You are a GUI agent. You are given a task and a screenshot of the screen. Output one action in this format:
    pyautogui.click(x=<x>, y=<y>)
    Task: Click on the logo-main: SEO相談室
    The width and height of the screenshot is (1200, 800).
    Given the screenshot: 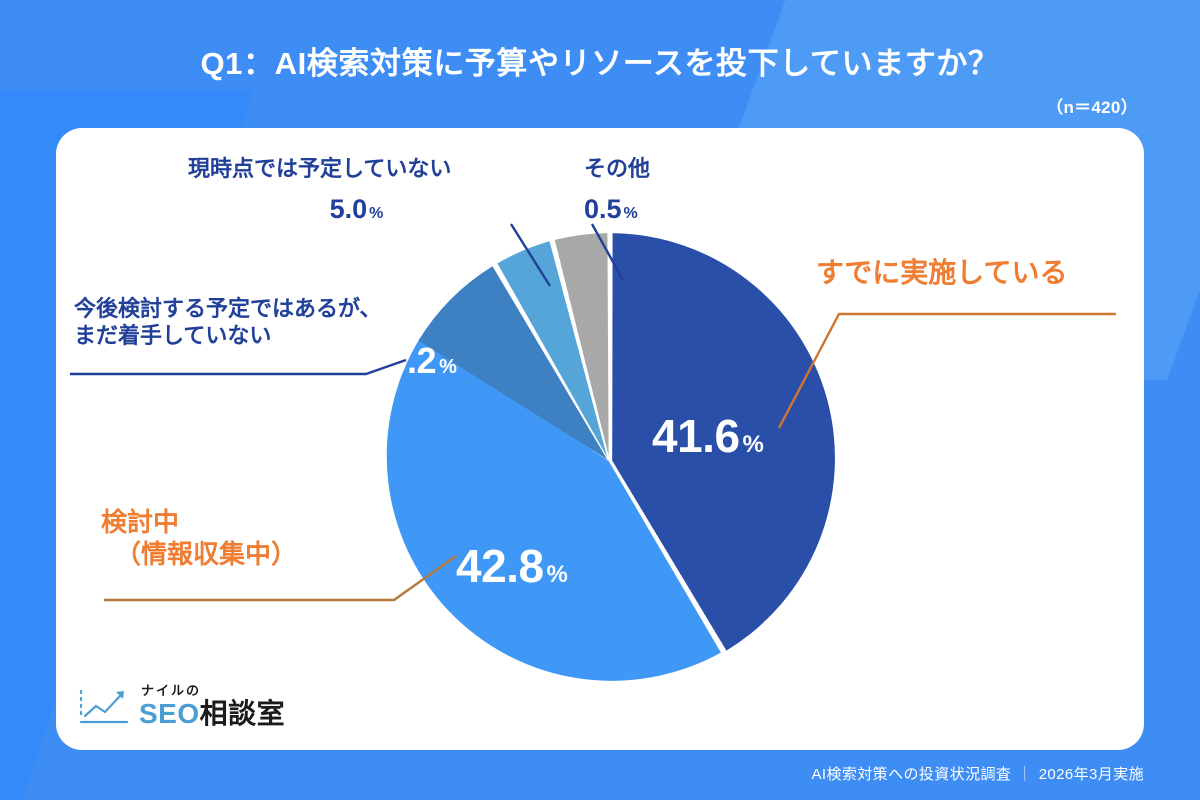 What is the action you would take?
    pyautogui.click(x=212, y=714)
    